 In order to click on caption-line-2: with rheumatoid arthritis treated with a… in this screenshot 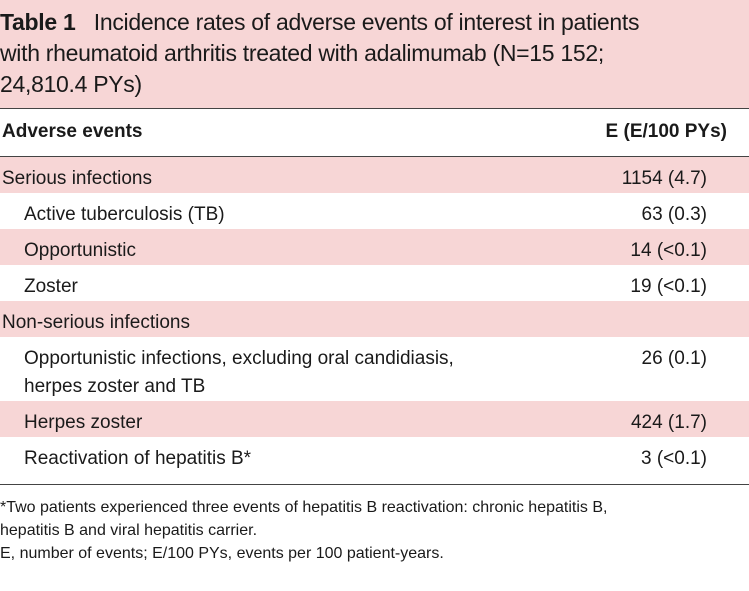, I will do `click(302, 53)`.